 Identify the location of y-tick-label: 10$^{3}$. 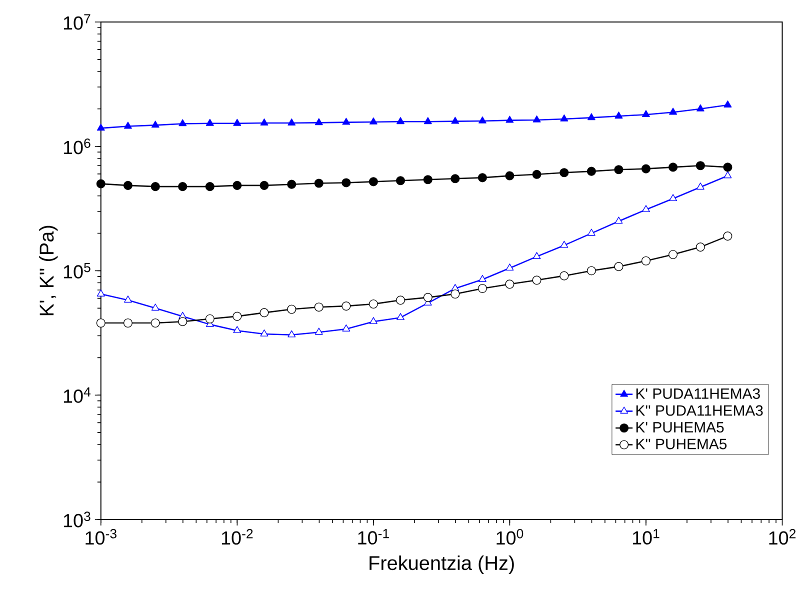
(77, 519).